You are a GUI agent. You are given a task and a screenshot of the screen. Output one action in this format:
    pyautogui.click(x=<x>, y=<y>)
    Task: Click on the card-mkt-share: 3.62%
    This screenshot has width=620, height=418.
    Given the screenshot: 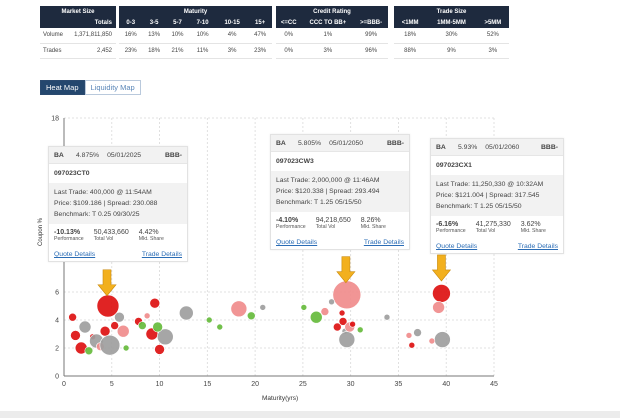 What is the action you would take?
    pyautogui.click(x=530, y=224)
    